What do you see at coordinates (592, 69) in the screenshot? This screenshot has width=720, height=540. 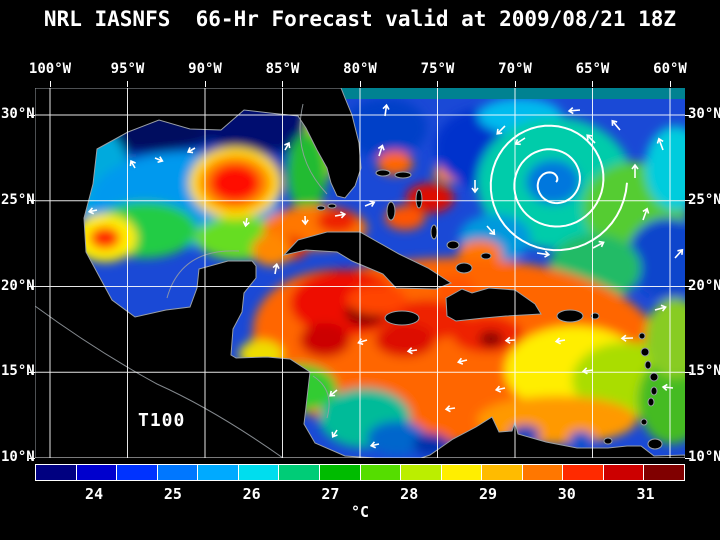 I see `lon-tick-label: 65°W` at bounding box center [592, 69].